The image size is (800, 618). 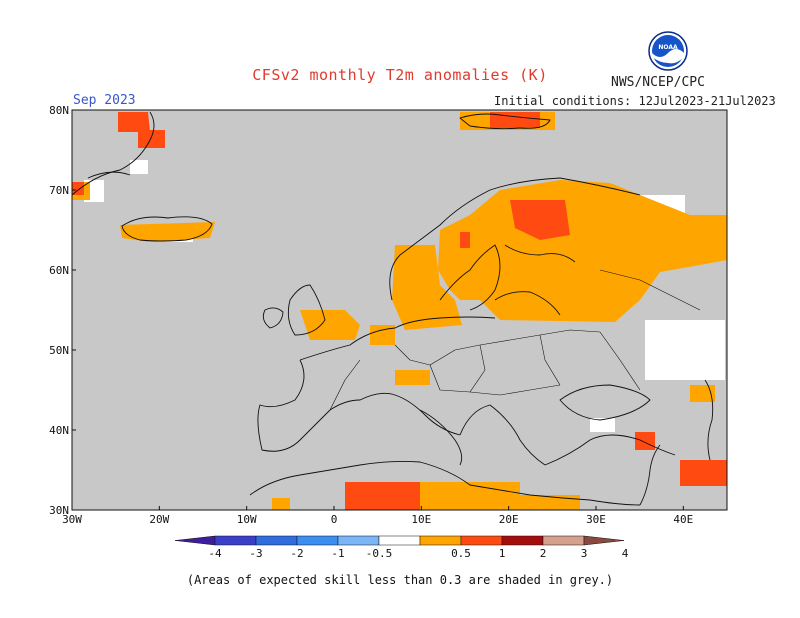 I want to click on lon-tick-label: 0, so click(x=334, y=519).